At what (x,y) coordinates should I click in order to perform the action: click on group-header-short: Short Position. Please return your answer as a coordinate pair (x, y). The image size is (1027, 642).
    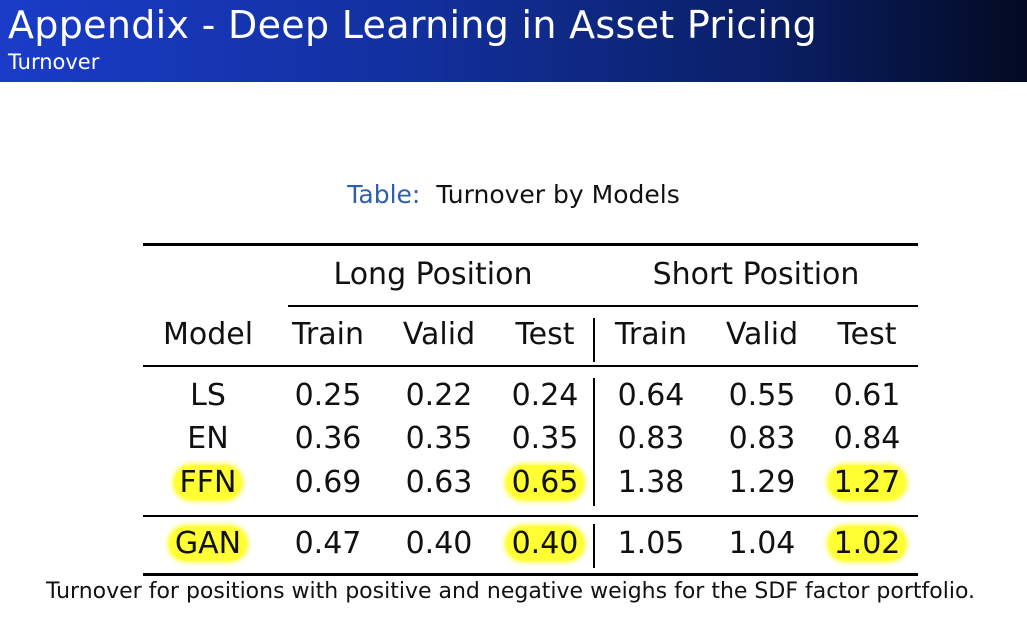
    Looking at the image, I should click on (756, 274).